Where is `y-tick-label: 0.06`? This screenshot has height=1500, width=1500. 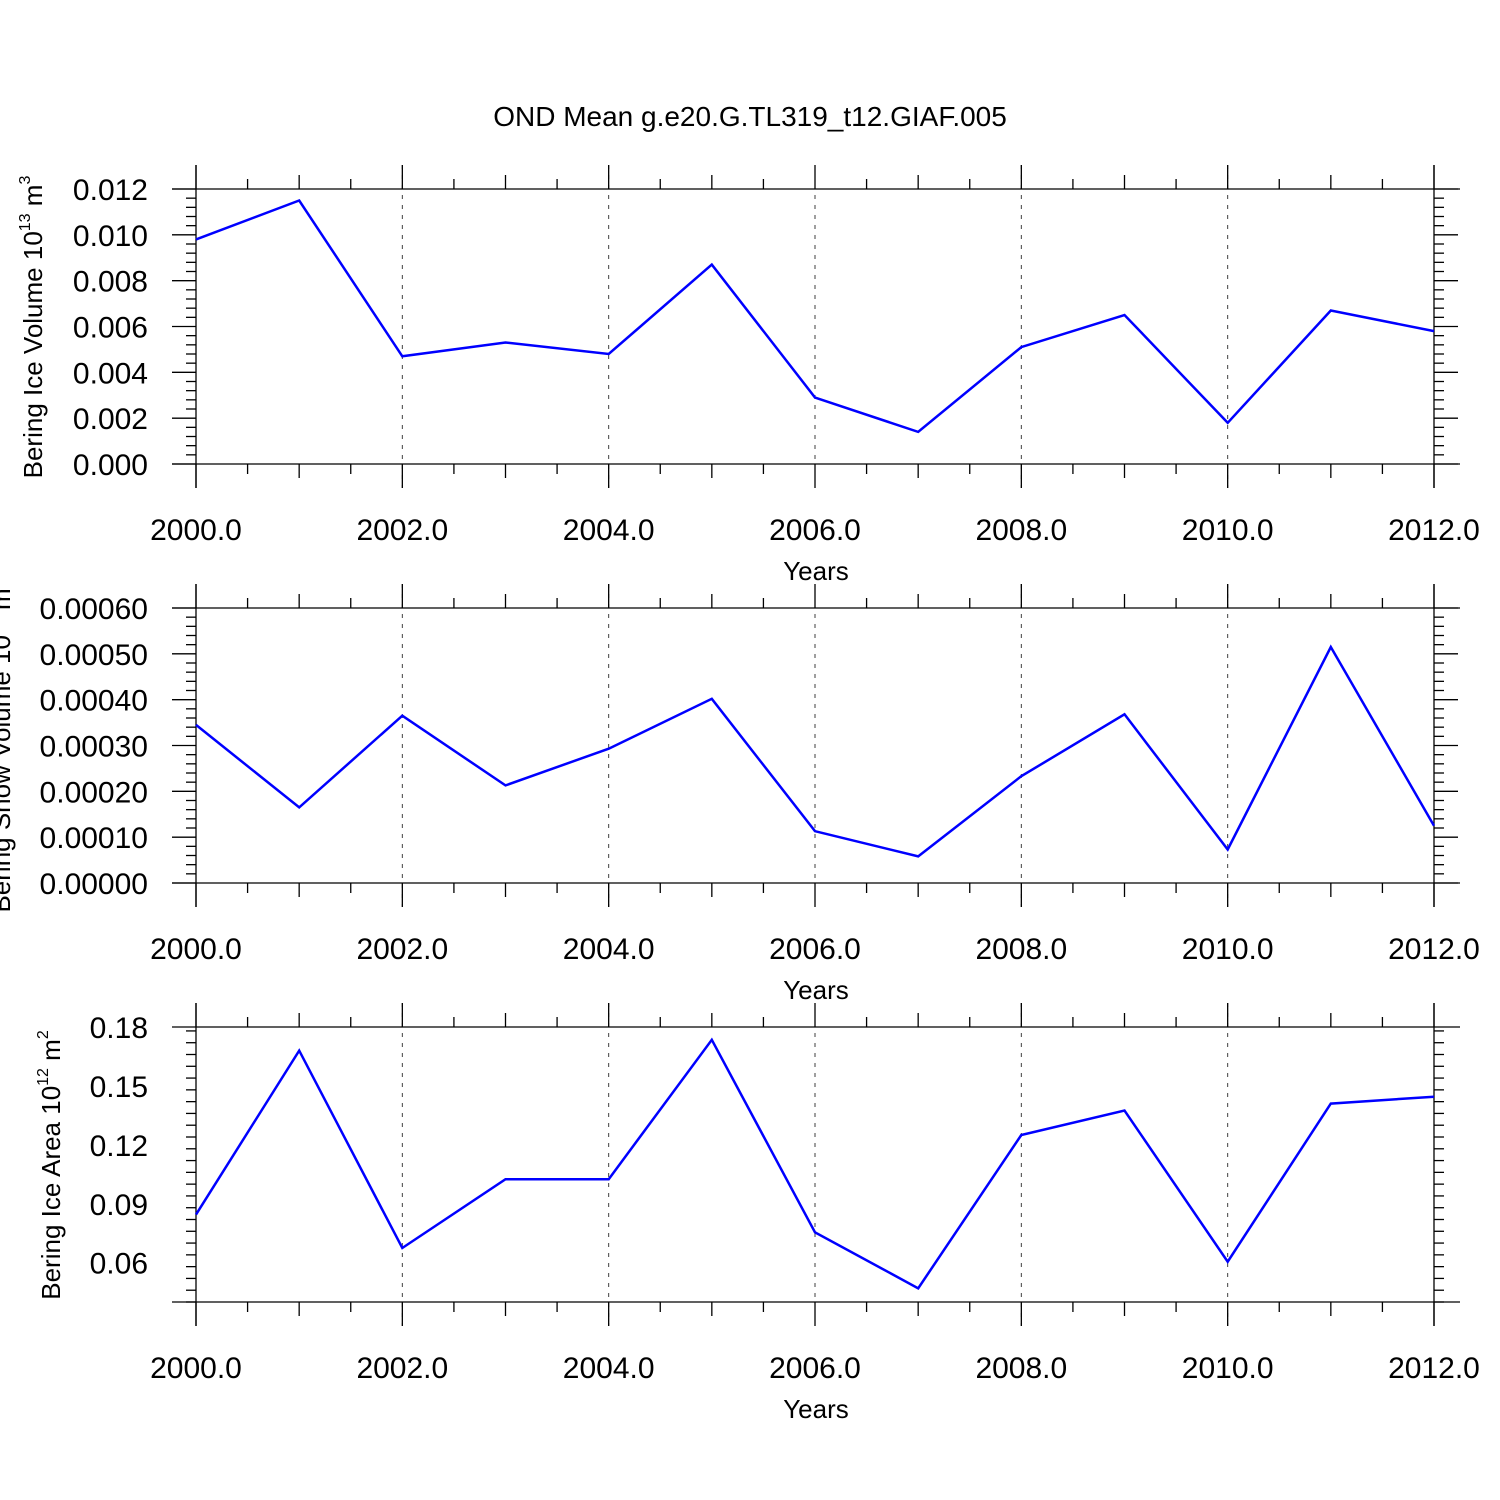
y-tick-label: 0.06 is located at coordinates (119, 1264).